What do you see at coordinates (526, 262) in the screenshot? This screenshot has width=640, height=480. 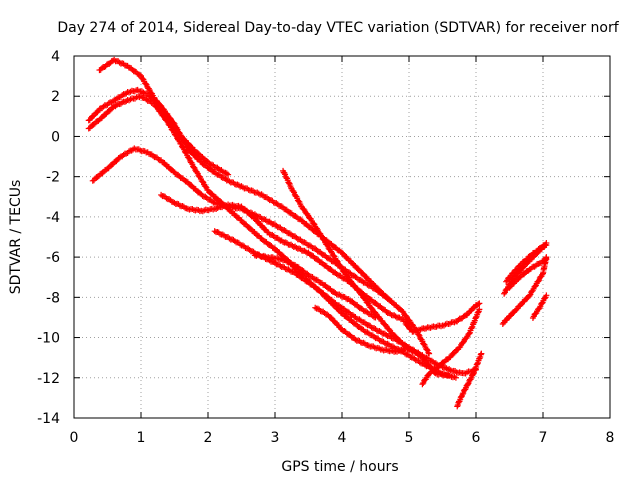 I see `series-arc-n` at bounding box center [526, 262].